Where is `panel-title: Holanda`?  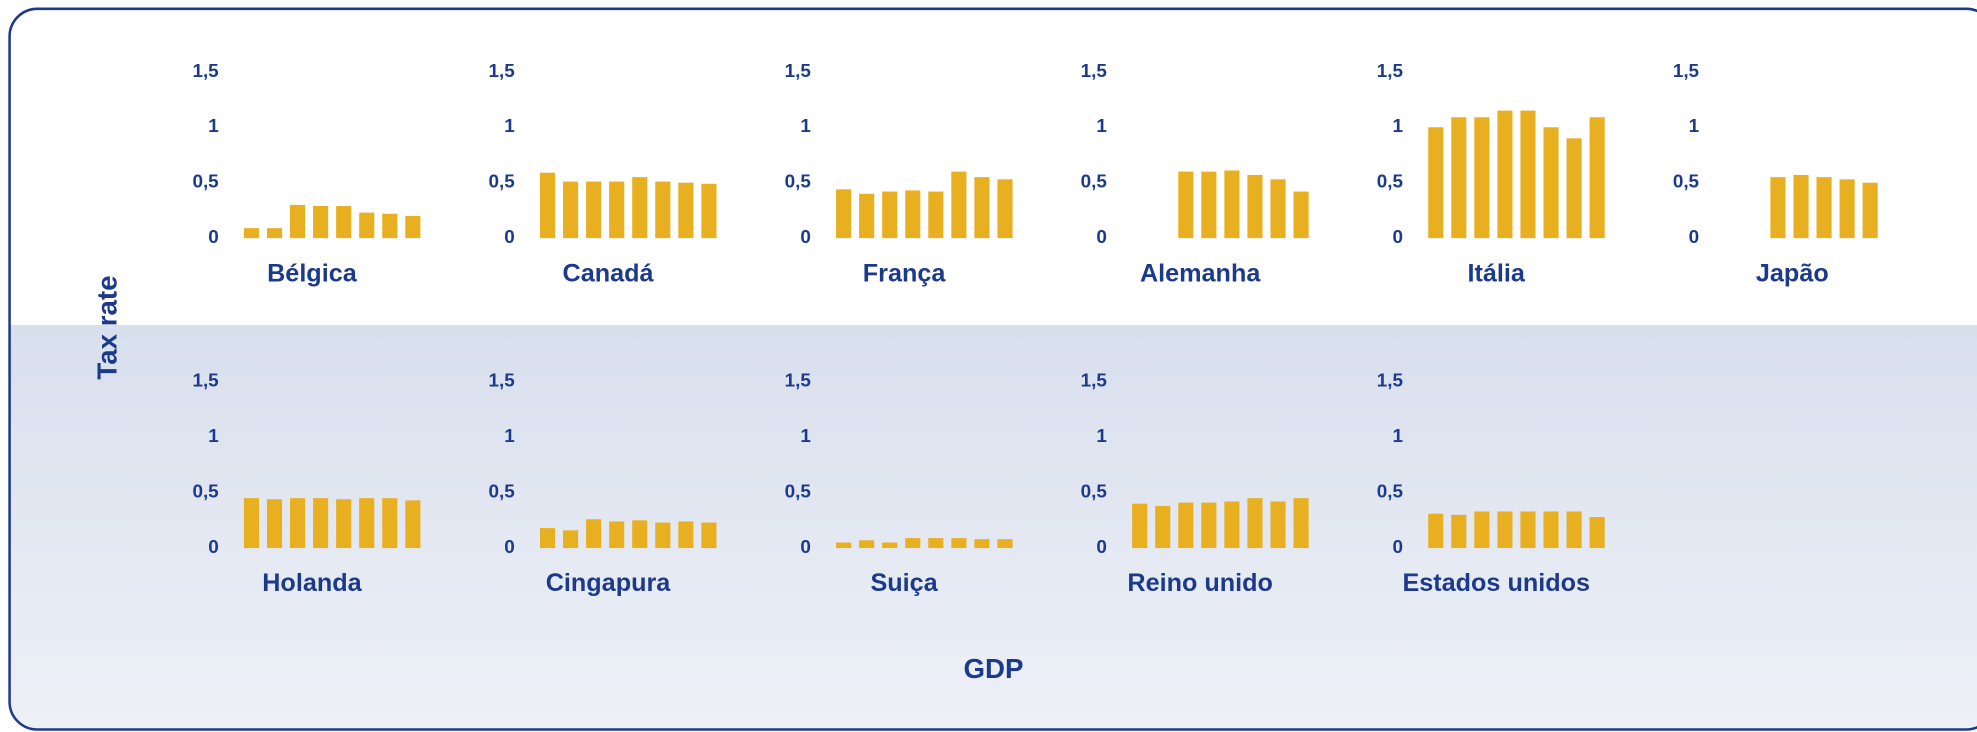
panel-title: Holanda is located at coordinates (312, 583).